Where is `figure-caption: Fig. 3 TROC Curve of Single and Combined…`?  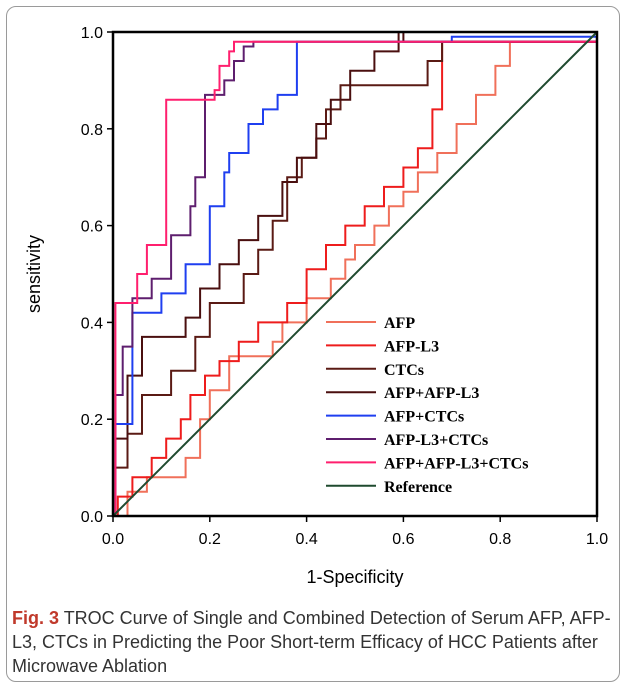
figure-caption: Fig. 3 TROC Curve of Single and Combined… is located at coordinates (312, 642).